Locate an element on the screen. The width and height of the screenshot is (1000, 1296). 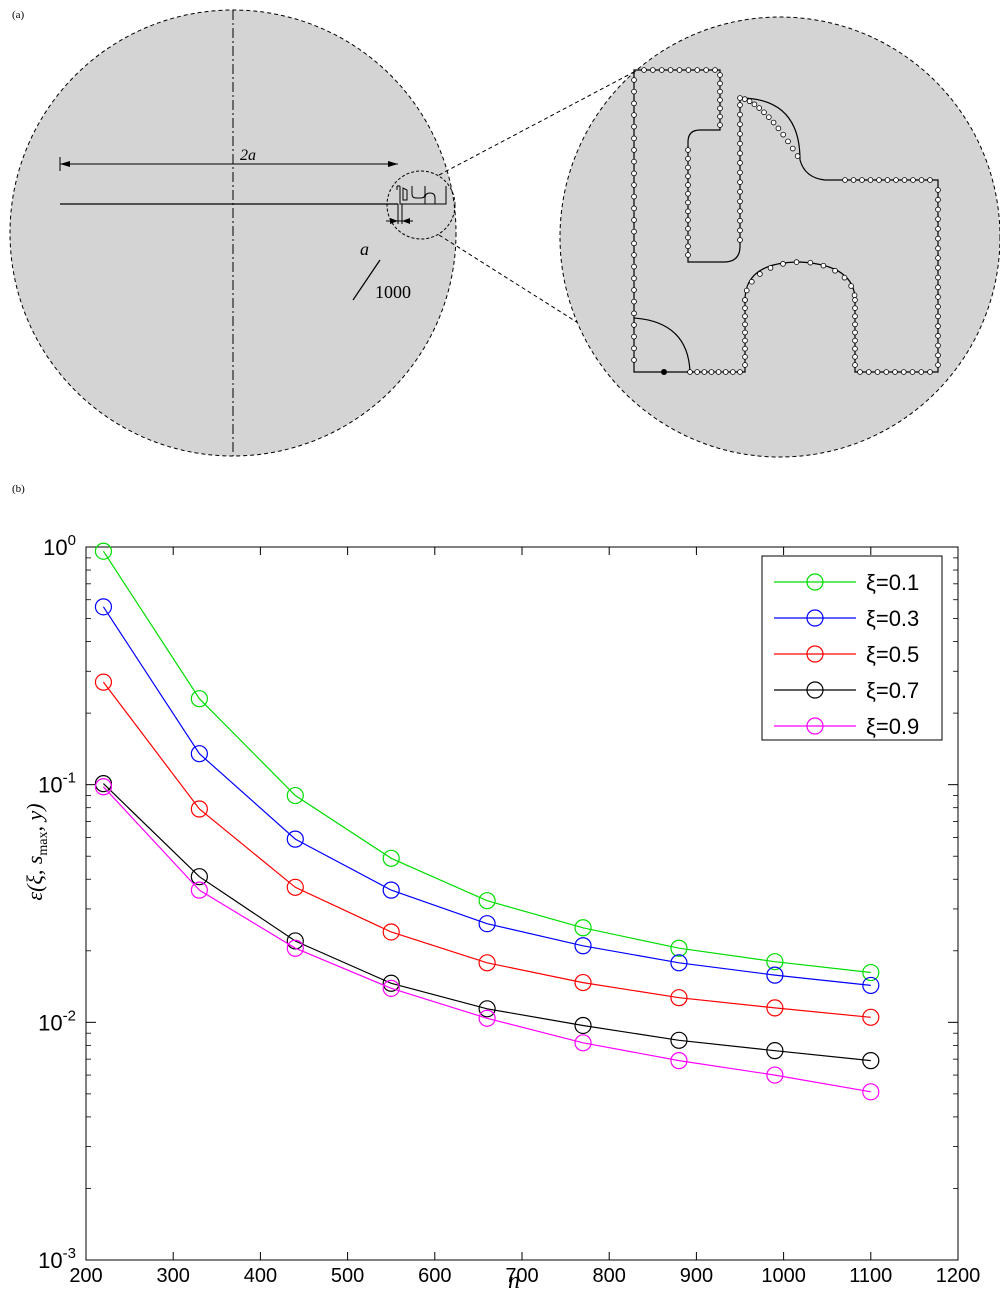
legend-marker is located at coordinates (815, 618).